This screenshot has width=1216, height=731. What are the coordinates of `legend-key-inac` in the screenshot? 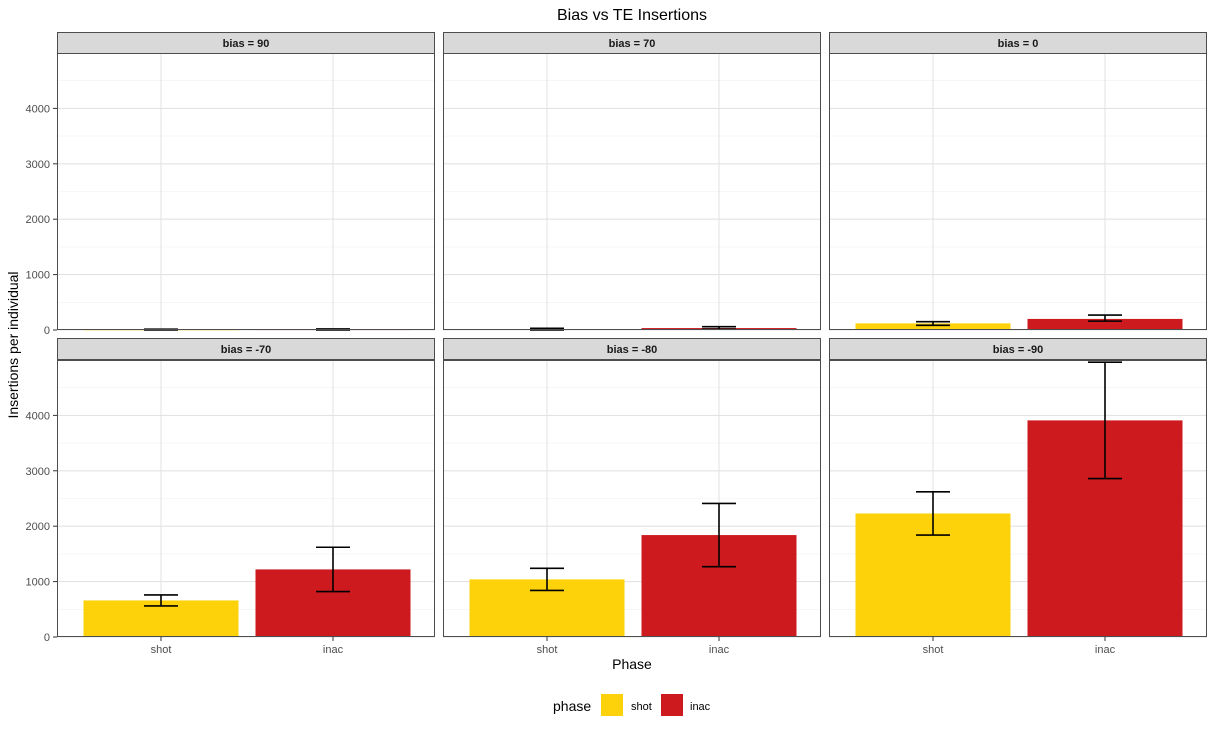 It's located at (672, 705).